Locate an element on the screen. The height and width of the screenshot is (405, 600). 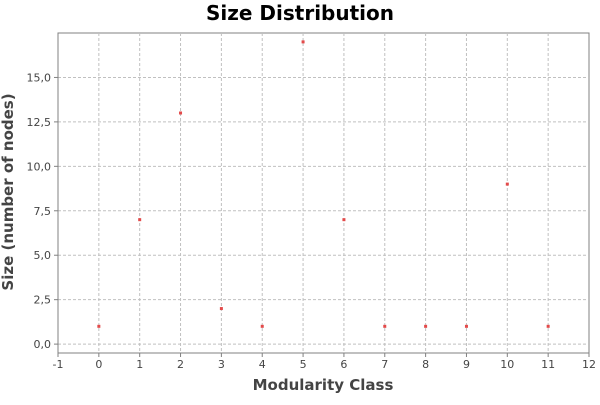
x-tick-label: 7 is located at coordinates (384, 364).